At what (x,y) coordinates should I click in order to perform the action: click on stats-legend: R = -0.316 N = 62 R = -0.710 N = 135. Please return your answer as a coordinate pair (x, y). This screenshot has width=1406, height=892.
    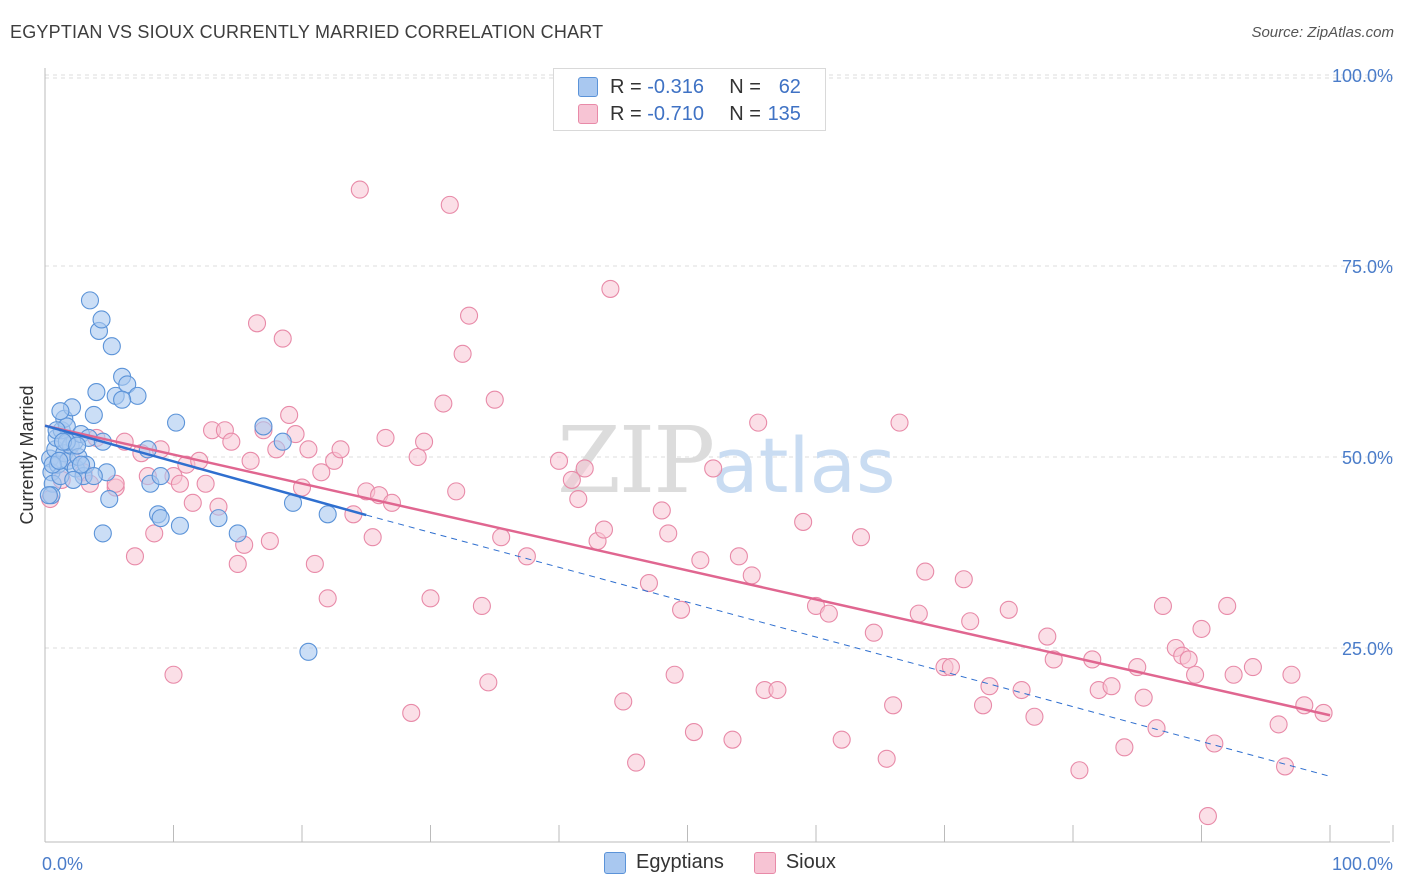
    Looking at the image, I should click on (689, 99).